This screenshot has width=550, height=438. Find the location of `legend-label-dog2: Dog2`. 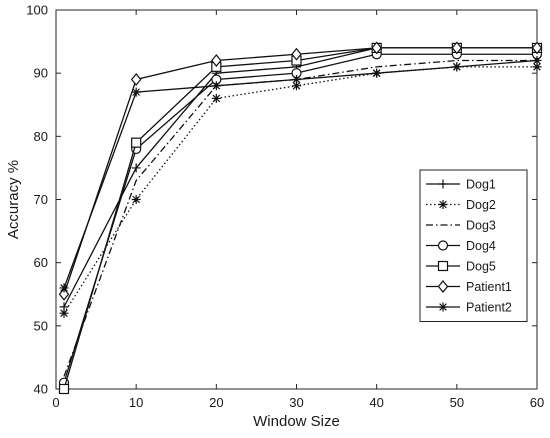

legend-label-dog2: Dog2 is located at coordinates (481, 205).